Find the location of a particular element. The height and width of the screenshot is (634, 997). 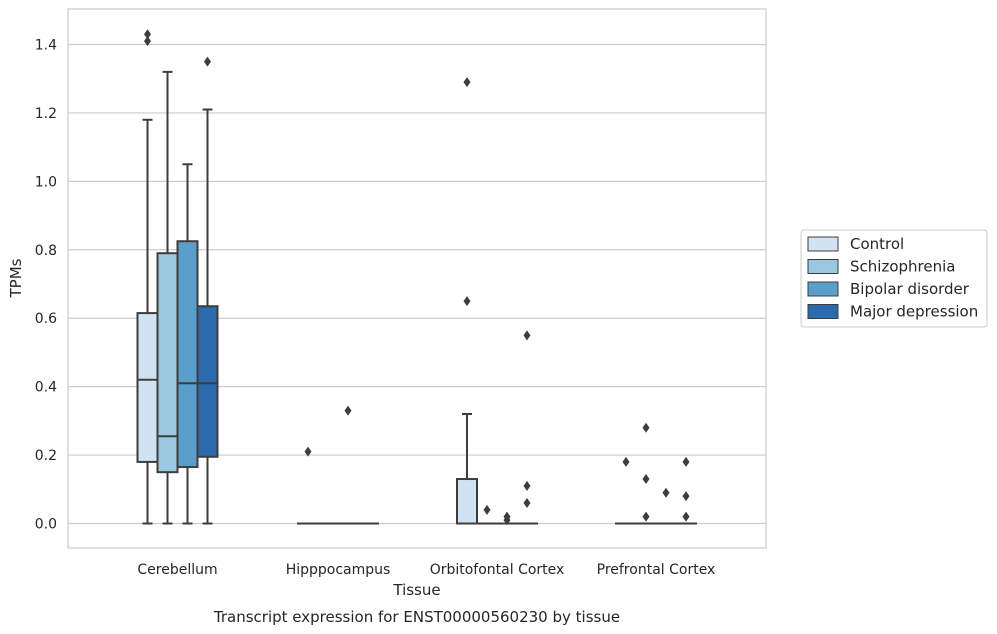

legend-label: Control is located at coordinates (877, 244).